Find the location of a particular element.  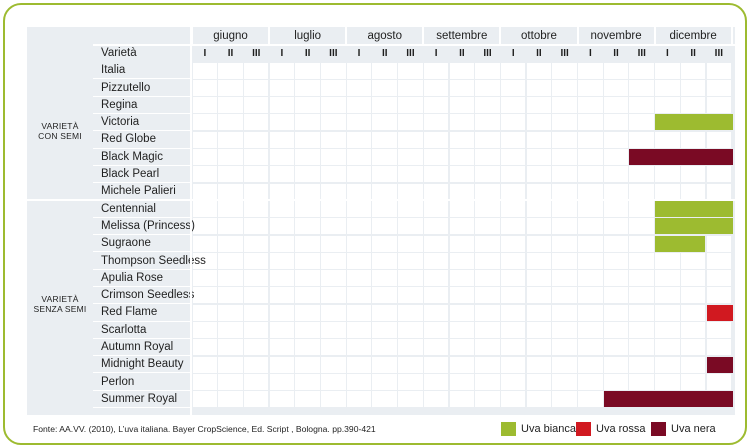

legend-item-bianca: Uva bianca is located at coordinates (538, 429).